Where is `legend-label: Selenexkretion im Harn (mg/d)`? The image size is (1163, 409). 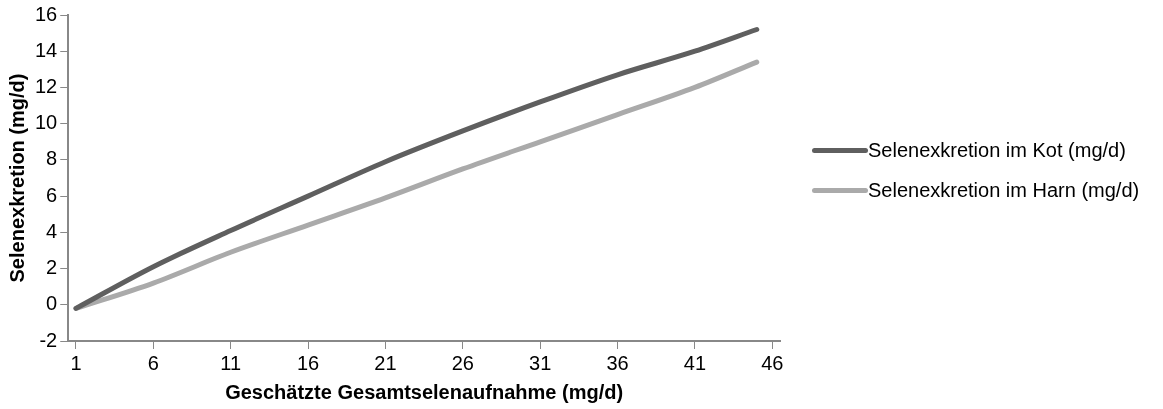 legend-label: Selenexkretion im Harn (mg/d) is located at coordinates (1004, 190).